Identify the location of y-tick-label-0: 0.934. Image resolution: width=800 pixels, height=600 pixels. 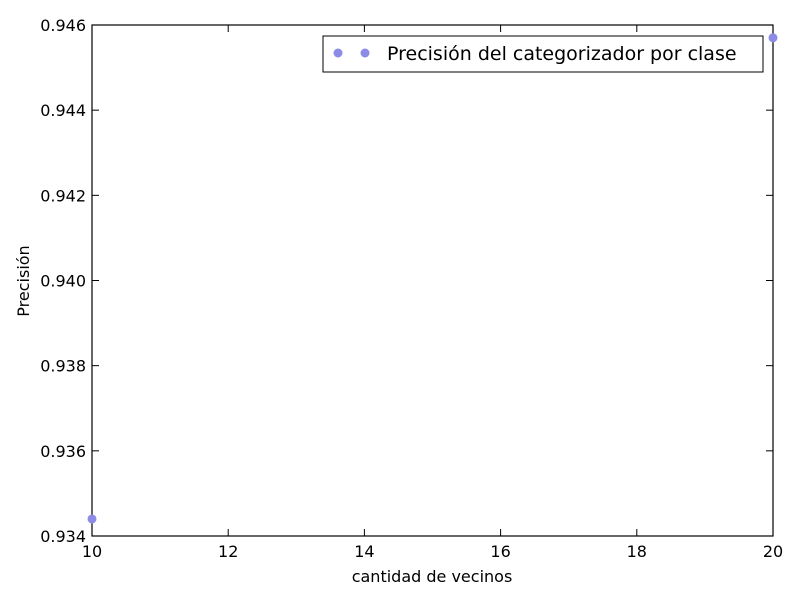
(63, 536).